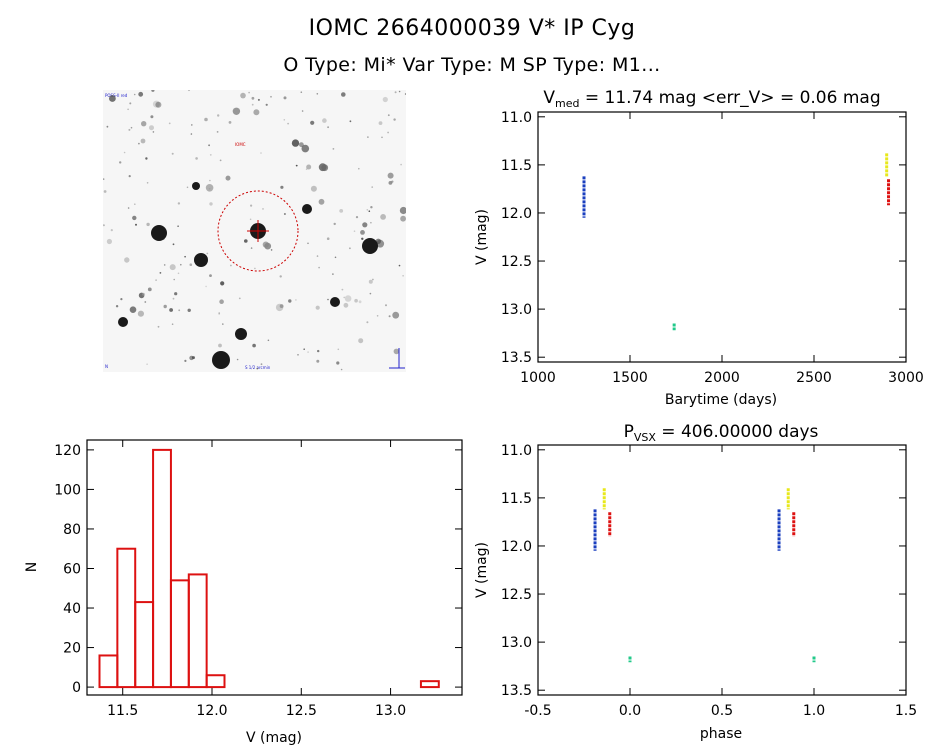  Describe the element at coordinates (538, 378) in the screenshot. I see `x-tick-label: 1000` at that location.